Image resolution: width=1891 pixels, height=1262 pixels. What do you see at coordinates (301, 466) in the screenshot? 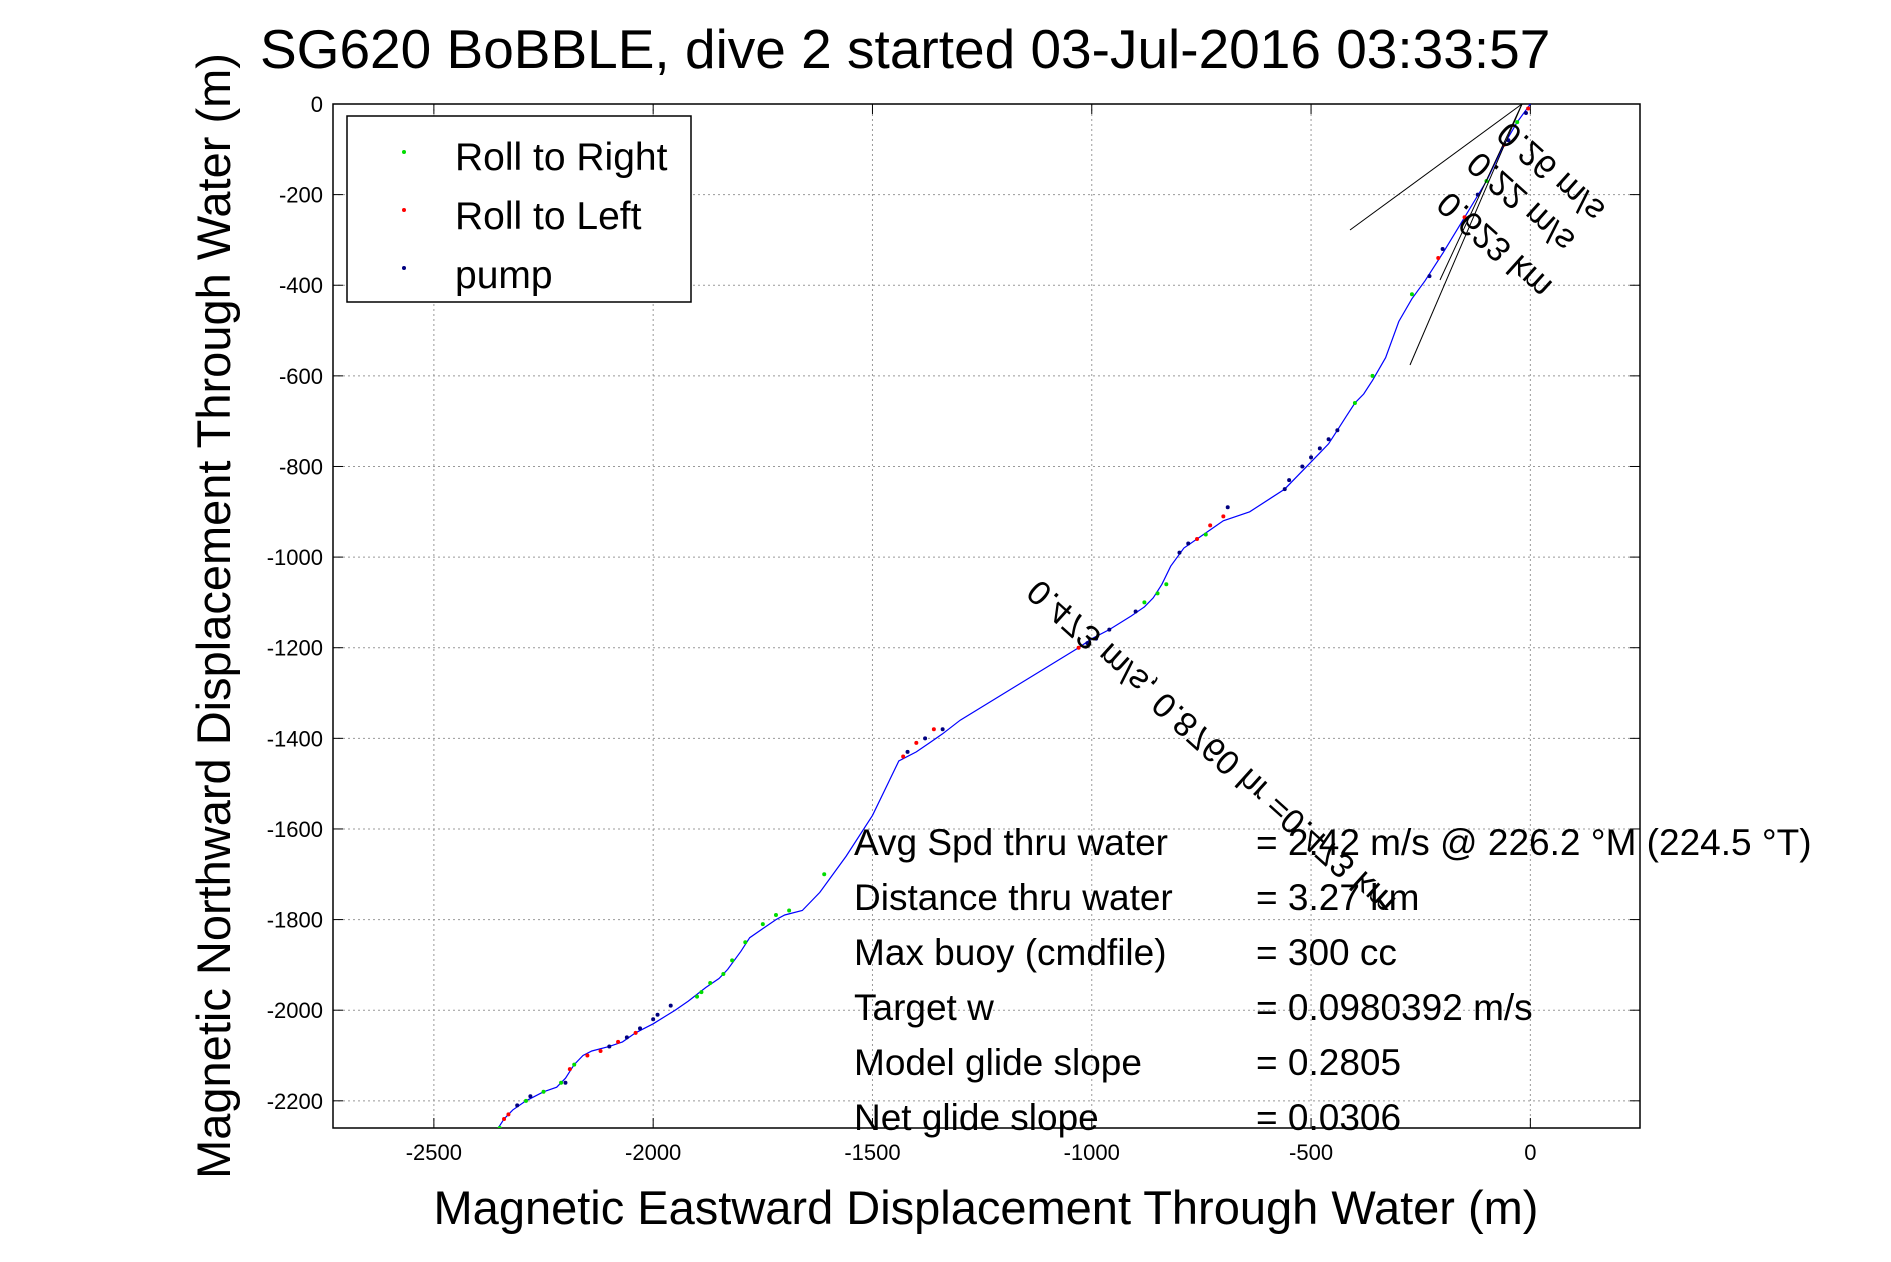
I see `y-tick-label: -800` at bounding box center [301, 466].